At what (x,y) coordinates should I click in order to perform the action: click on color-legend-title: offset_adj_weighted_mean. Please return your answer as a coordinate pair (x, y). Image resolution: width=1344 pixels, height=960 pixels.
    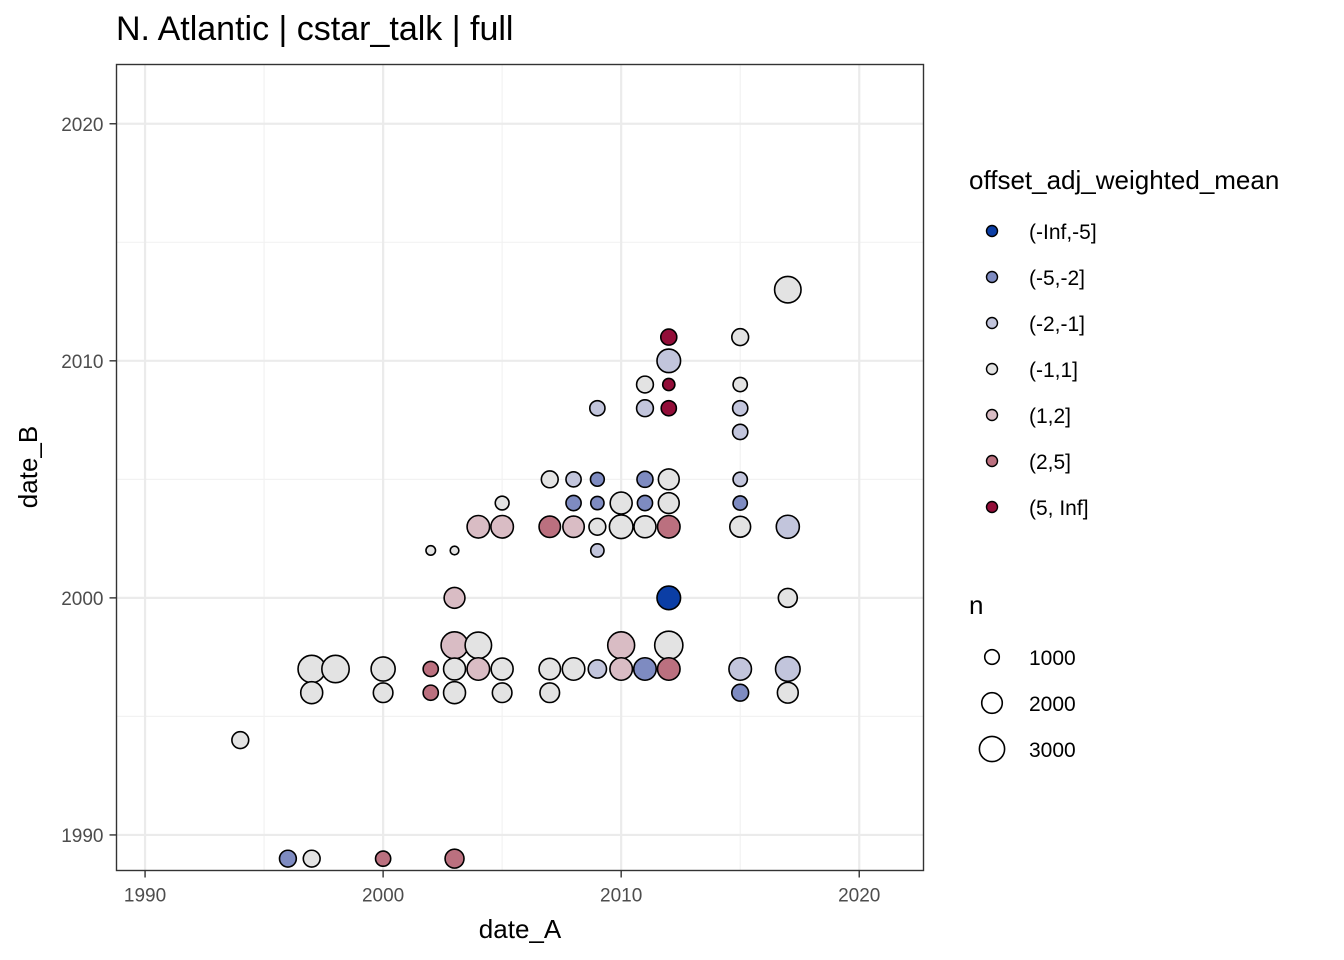
    Looking at the image, I should click on (1124, 180).